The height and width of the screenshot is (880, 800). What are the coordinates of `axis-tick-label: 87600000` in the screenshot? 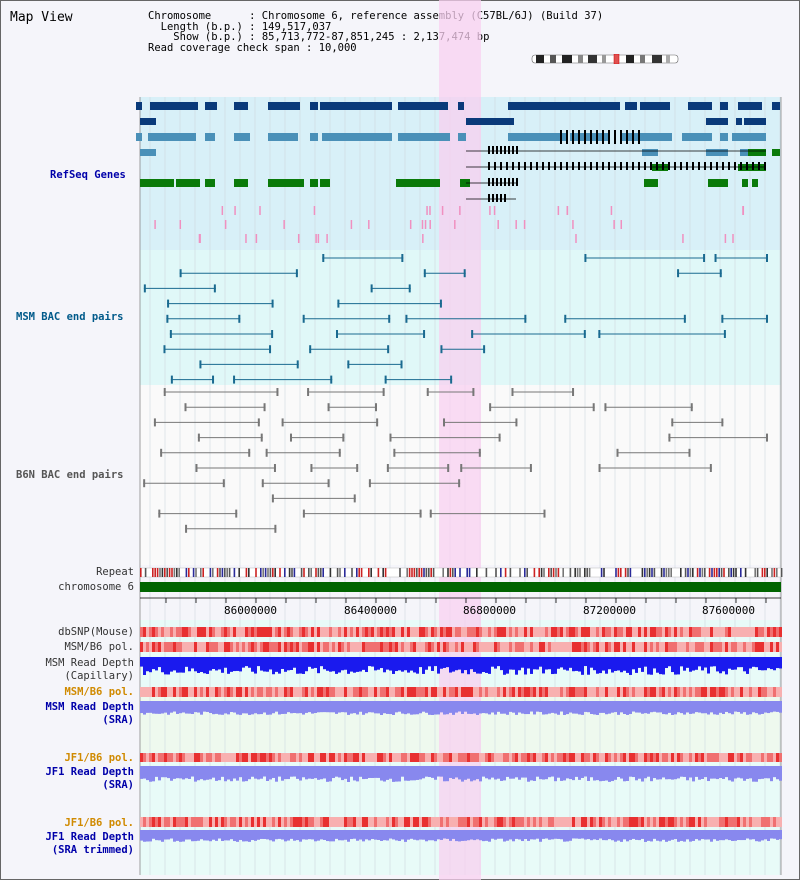 It's located at (728, 610).